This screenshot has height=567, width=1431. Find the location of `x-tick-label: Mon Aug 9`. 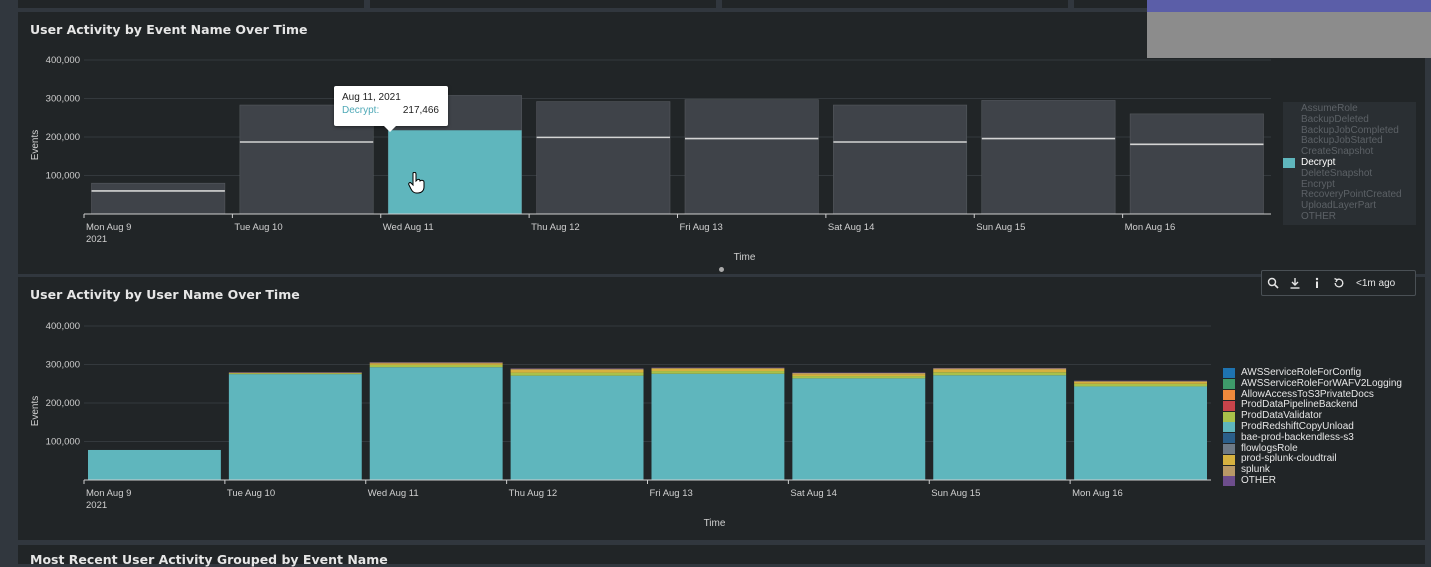

x-tick-label: Mon Aug 9 is located at coordinates (108, 493).